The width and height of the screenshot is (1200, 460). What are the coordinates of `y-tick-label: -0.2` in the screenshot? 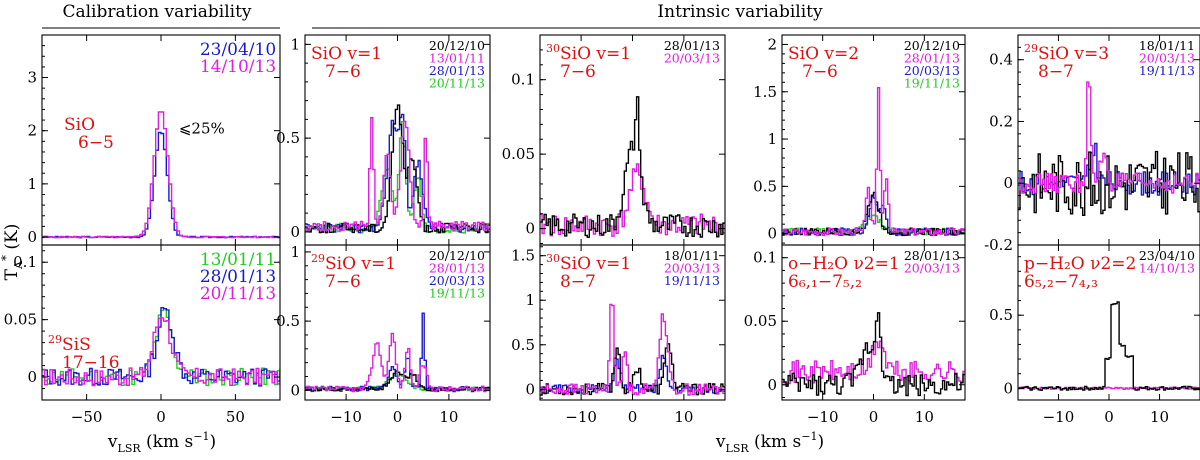 It's located at (998, 245).